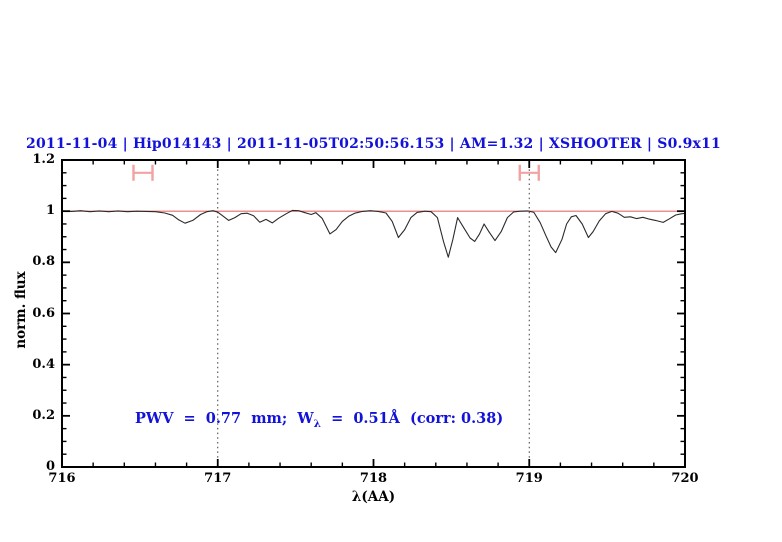  Describe the element at coordinates (412, 418) in the screenshot. I see `pwv-annotation-suffix: = 0.51Å (corr: 0.38)` at that location.